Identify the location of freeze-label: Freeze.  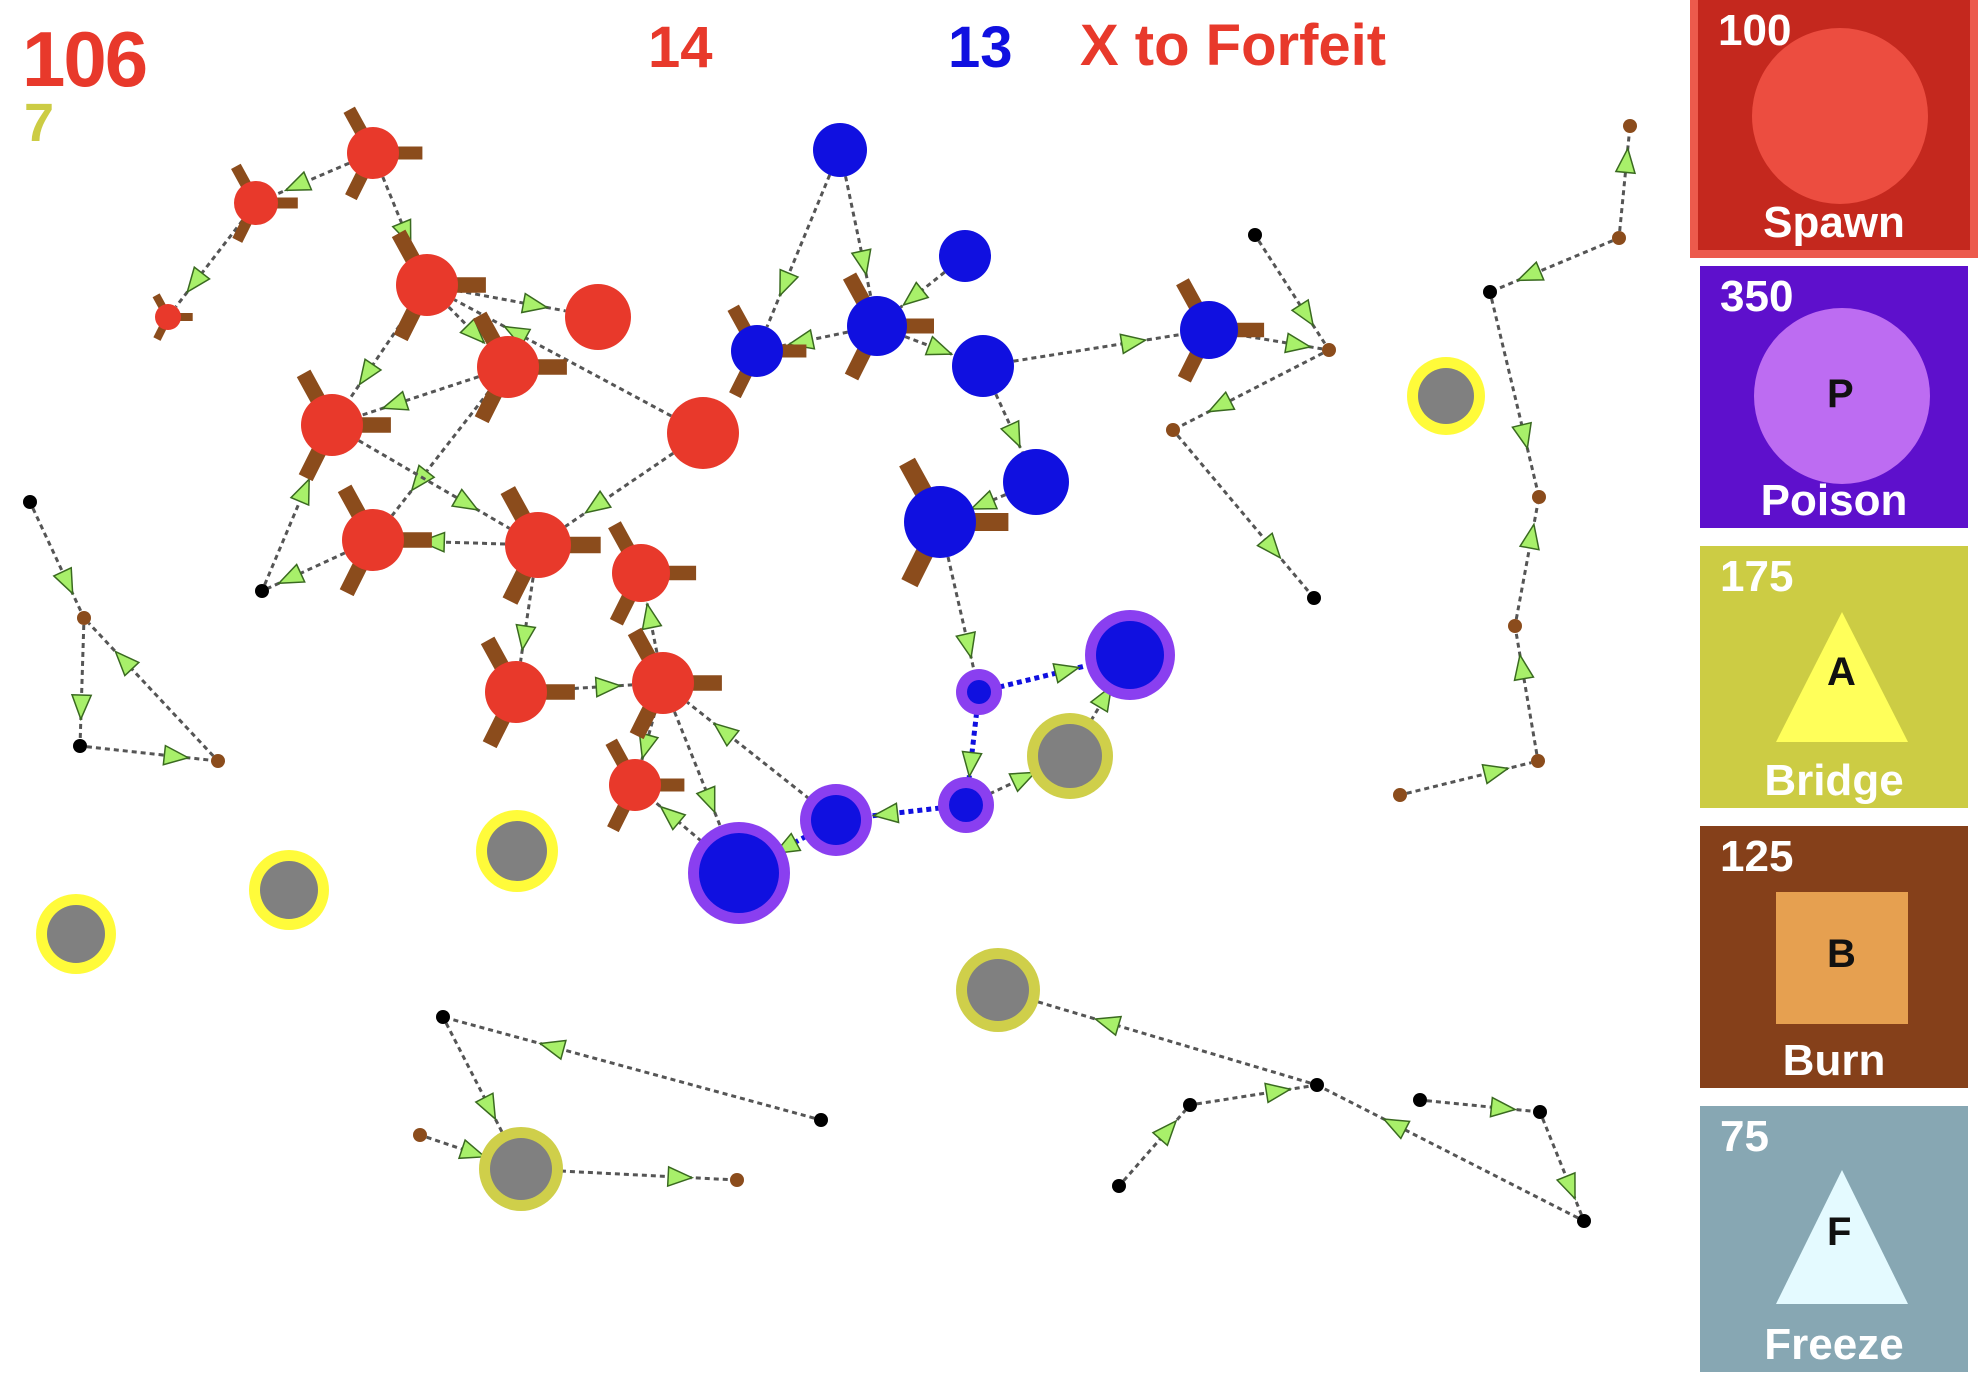
(1834, 1344).